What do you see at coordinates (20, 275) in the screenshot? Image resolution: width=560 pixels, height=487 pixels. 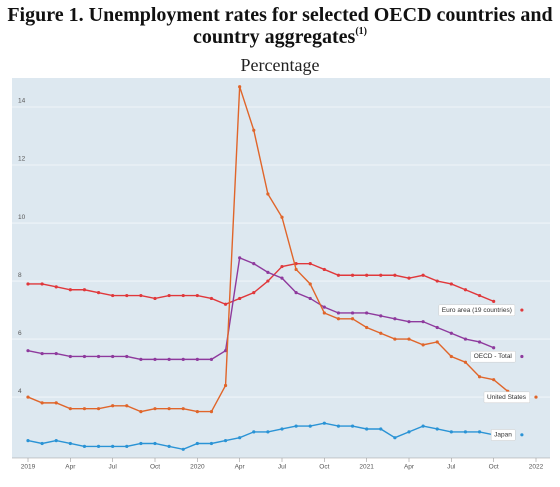 I see `y-tick-label: 8` at bounding box center [20, 275].